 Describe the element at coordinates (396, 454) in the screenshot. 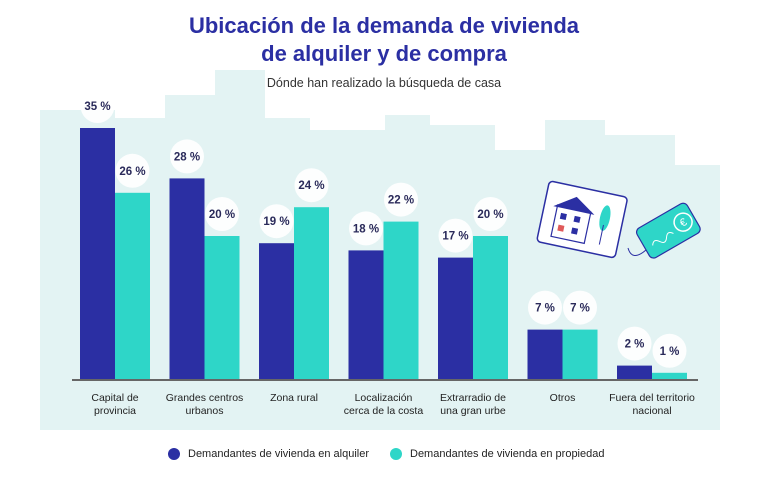

I see `legend-swatch-propiedad` at that location.